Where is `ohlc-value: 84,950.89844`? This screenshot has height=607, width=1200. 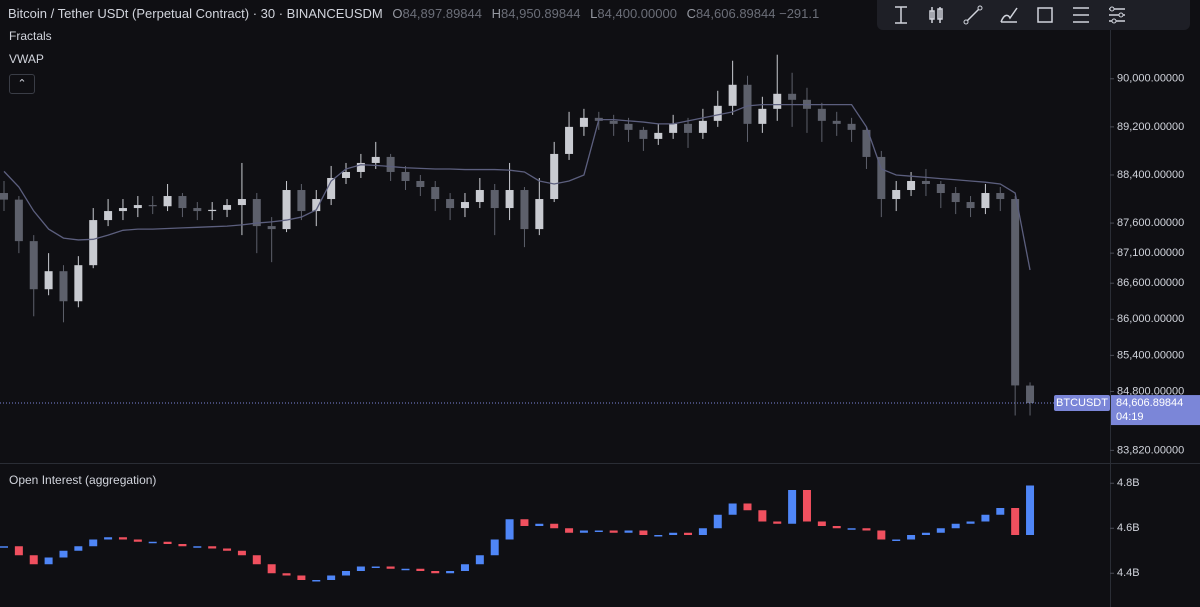 ohlc-value: 84,950.89844 is located at coordinates (541, 13).